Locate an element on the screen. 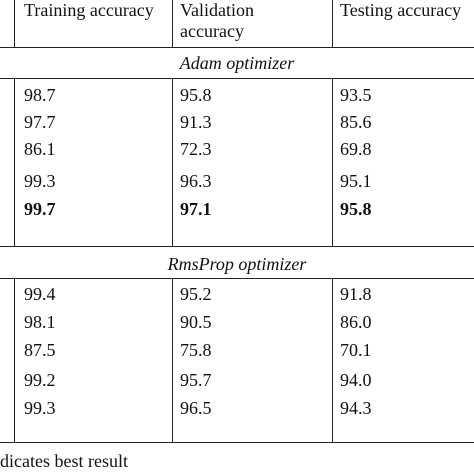 Image resolution: width=474 pixels, height=474 pixels. rmsprop-row-4-testing: 94.0 is located at coordinates (356, 380).